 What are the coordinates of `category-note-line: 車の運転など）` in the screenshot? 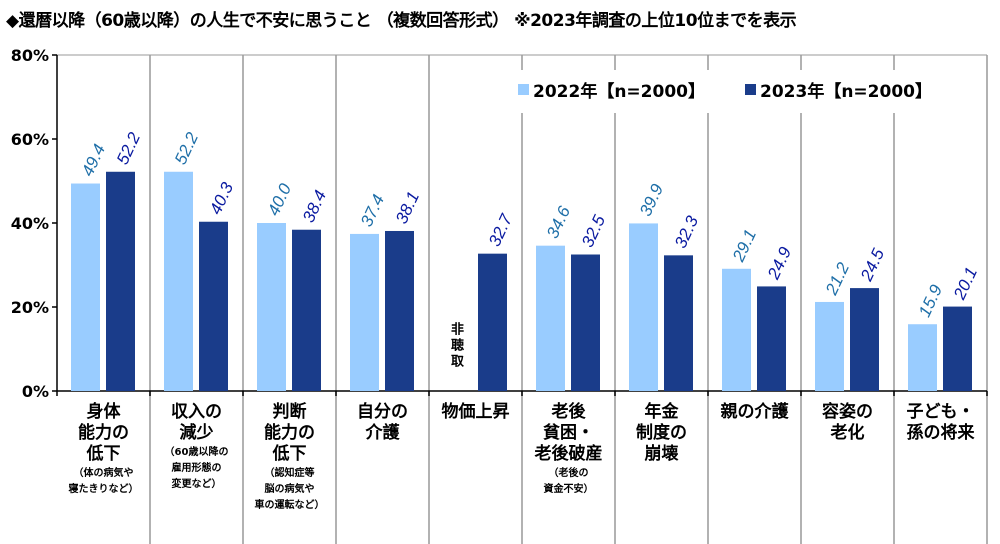 It's located at (289, 505).